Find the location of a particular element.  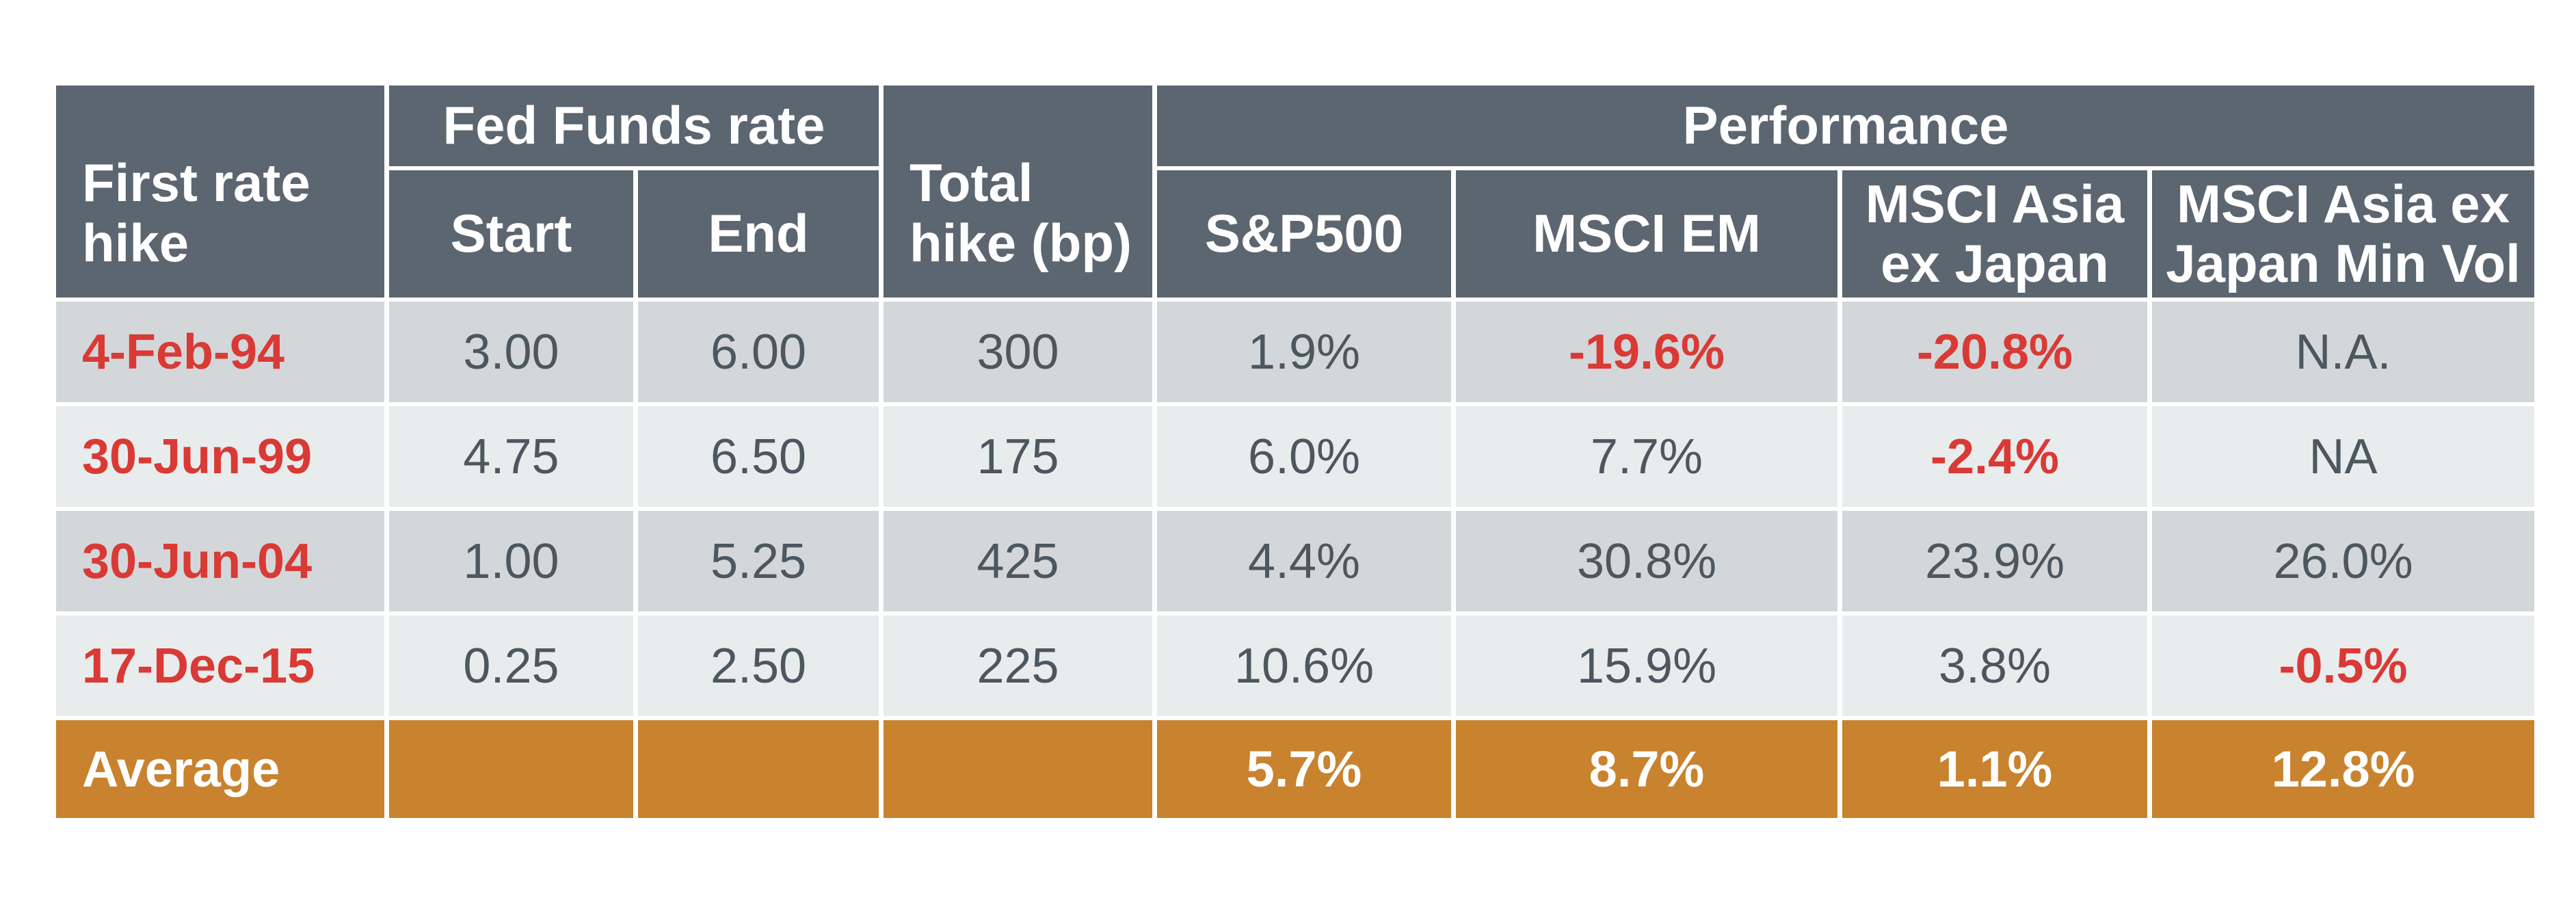

msci-em-cell: -19.6% is located at coordinates (1647, 352).